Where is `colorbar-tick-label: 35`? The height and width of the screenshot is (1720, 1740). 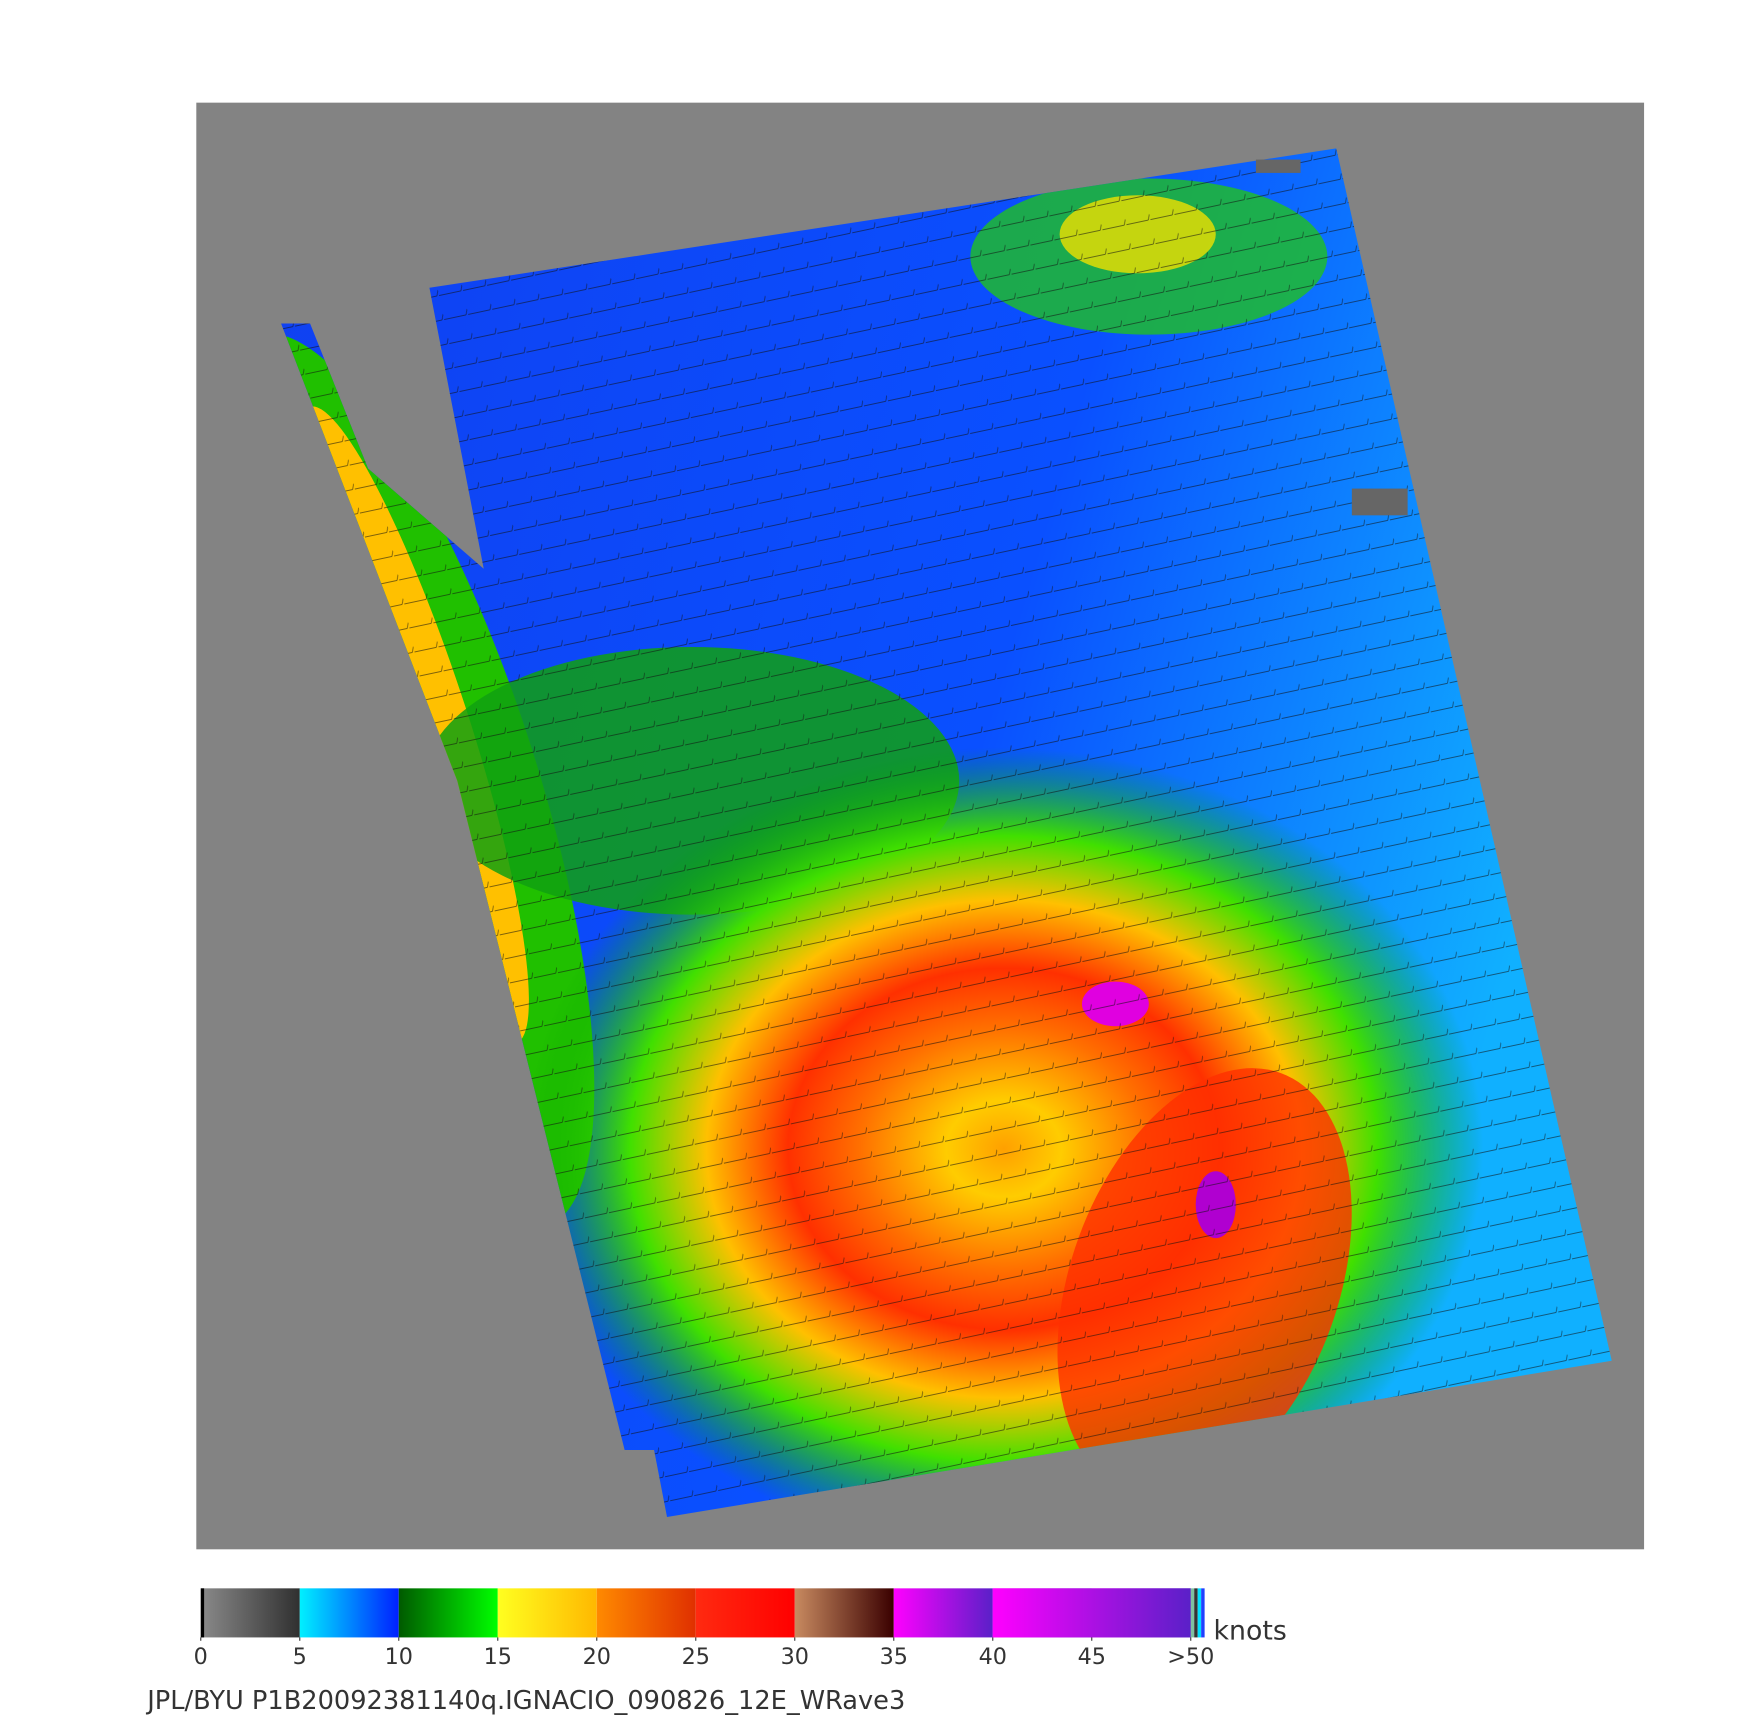 colorbar-tick-label: 35 is located at coordinates (894, 1657).